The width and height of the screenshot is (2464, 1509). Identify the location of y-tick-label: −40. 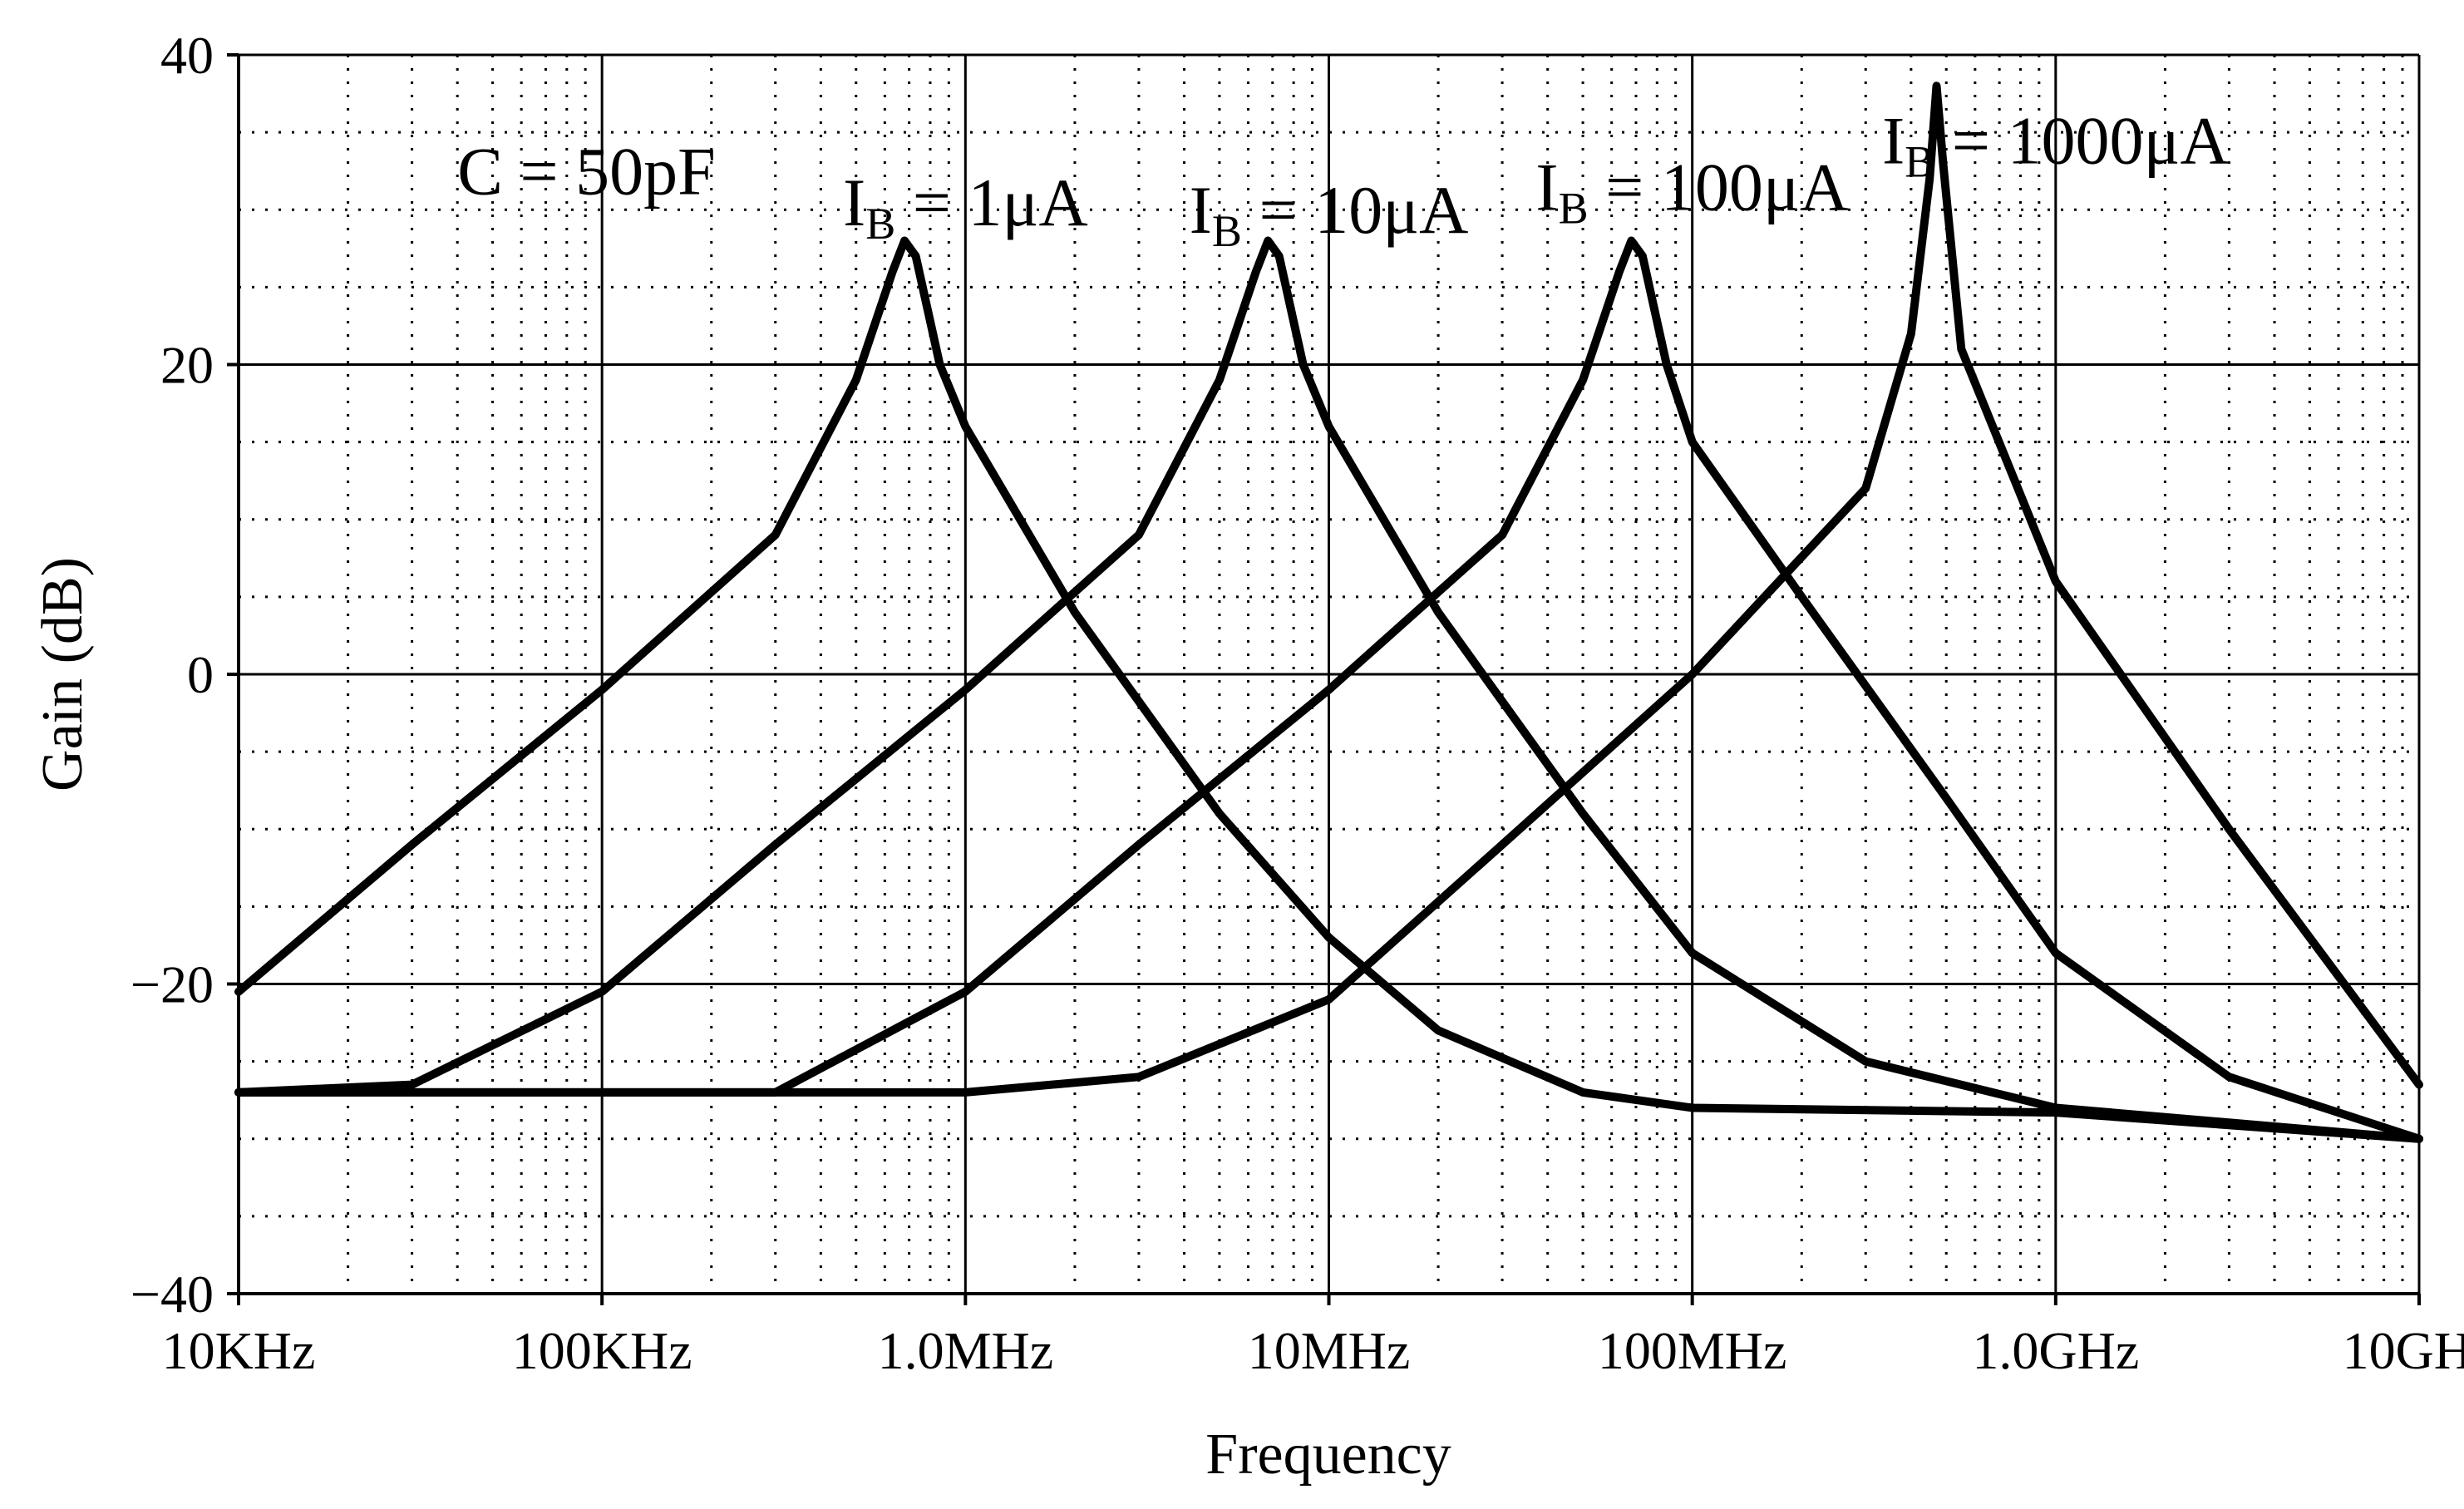
(172, 1294).